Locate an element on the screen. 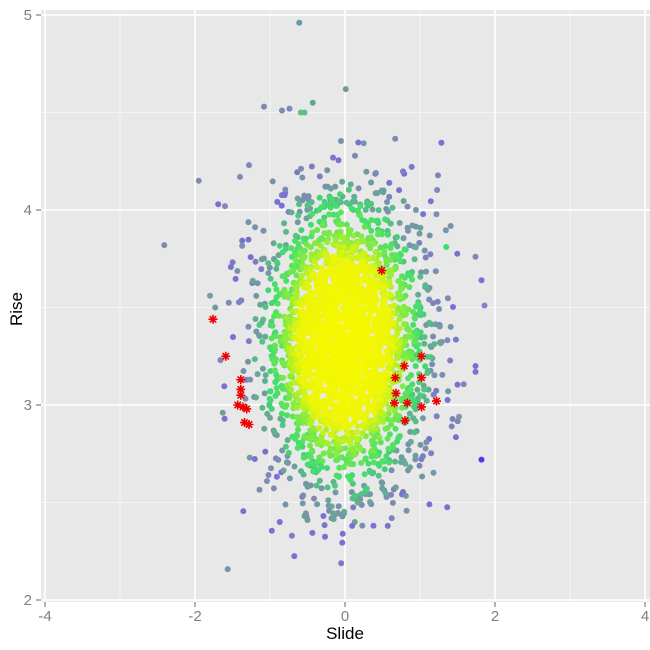  y-tick-label-1: 3 is located at coordinates (28, 405).